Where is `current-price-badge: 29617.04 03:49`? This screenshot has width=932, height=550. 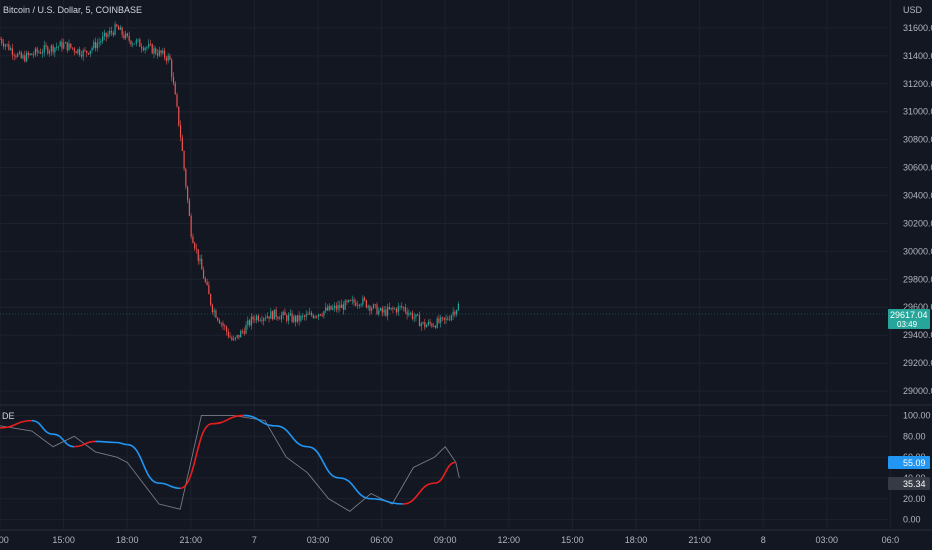 current-price-badge: 29617.04 03:49 is located at coordinates (909, 319).